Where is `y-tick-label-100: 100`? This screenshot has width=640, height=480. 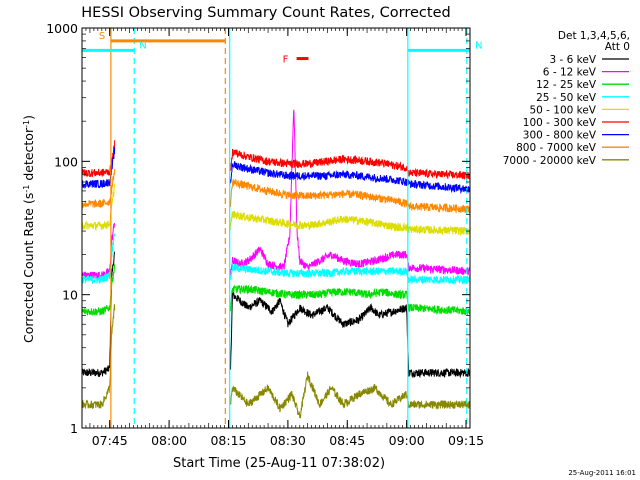 y-tick-label-100: 100 is located at coordinates (66, 161).